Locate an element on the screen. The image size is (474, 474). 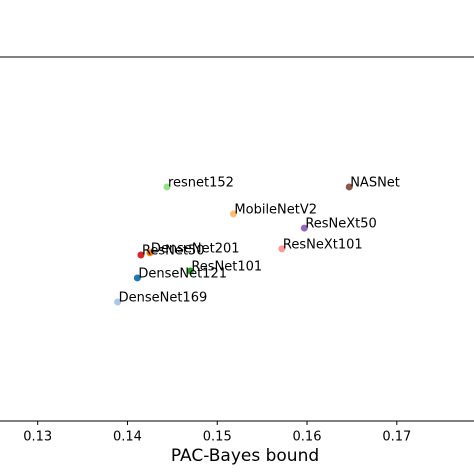
x-tick-label: 0.16 is located at coordinates (307, 437).